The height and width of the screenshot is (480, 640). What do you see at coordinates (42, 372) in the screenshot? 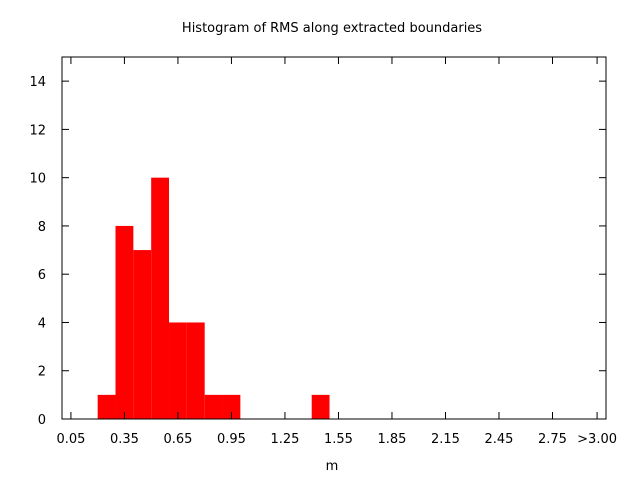
I see `y-tick-label: 2` at bounding box center [42, 372].